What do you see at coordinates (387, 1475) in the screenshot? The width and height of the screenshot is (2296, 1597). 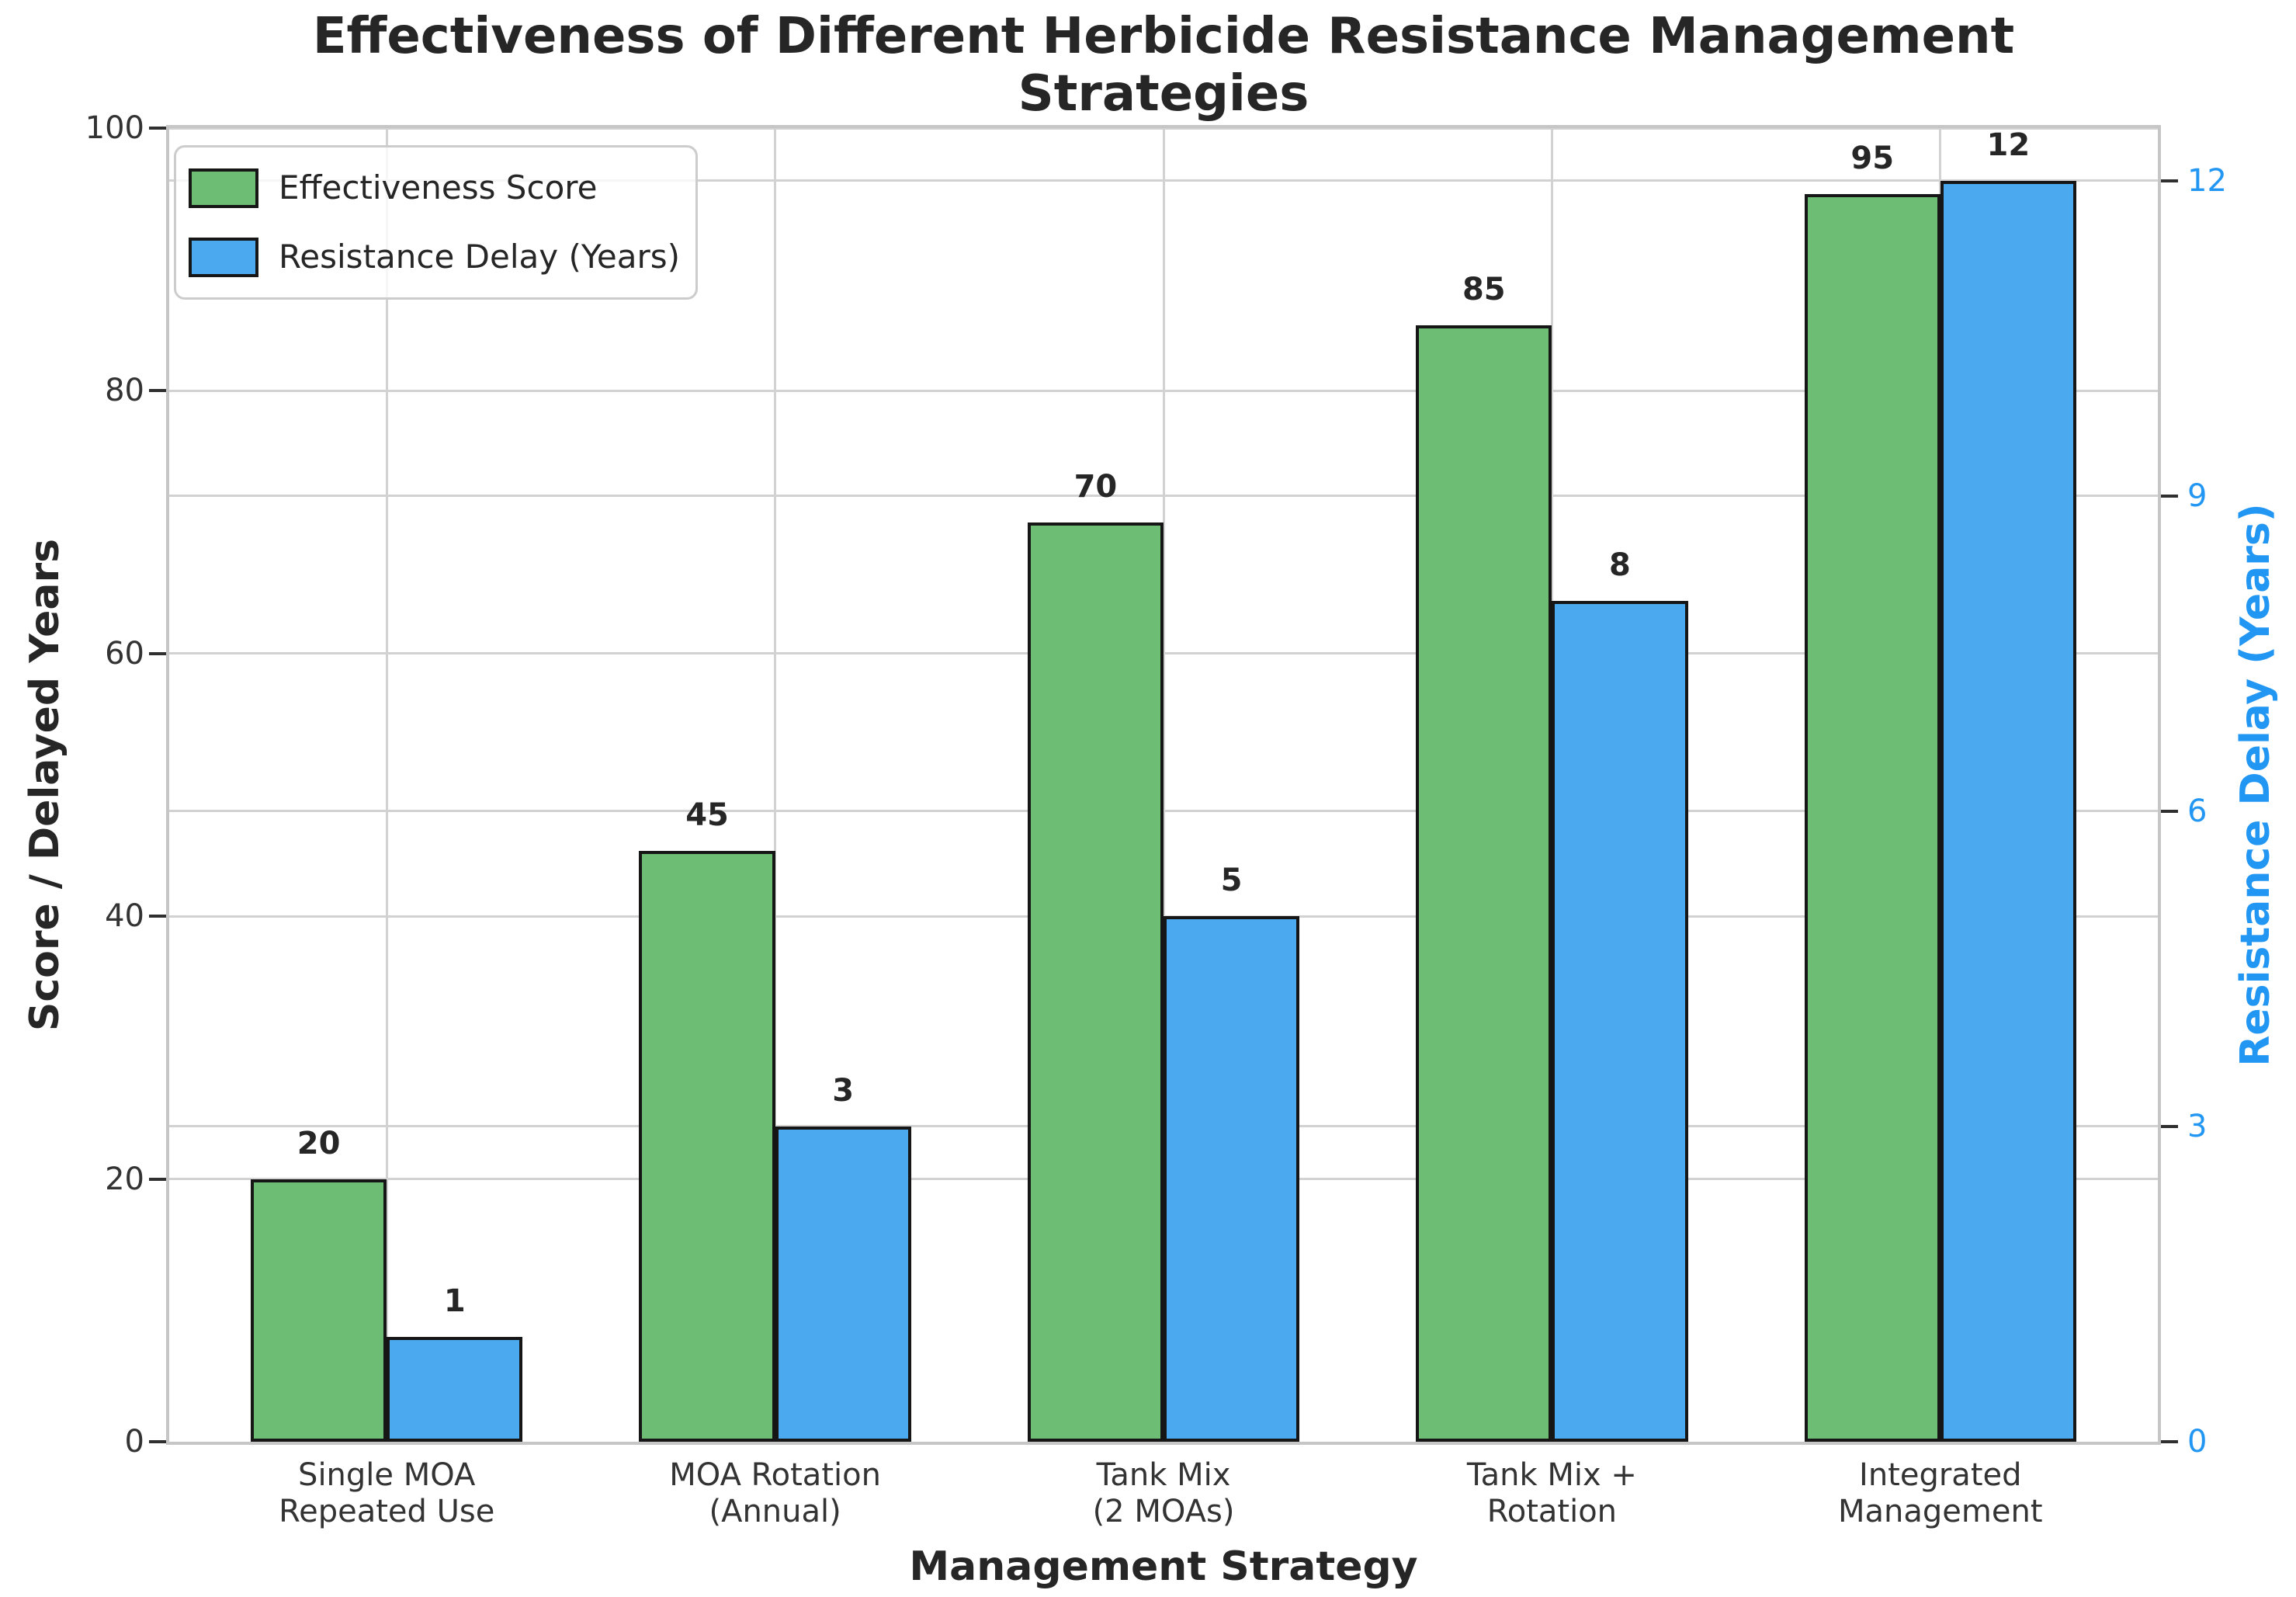 I see `x-tick-label-line: Single MOA` at bounding box center [387, 1475].